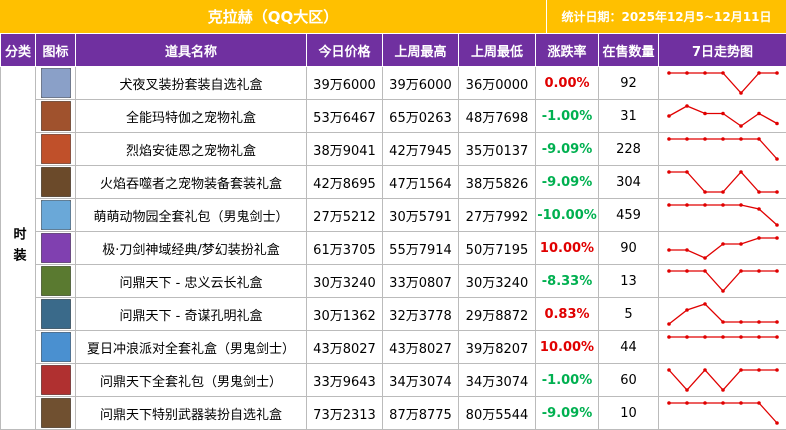 The height and width of the screenshot is (430, 786). I want to click on column-title: 上周最高, so click(420, 50).